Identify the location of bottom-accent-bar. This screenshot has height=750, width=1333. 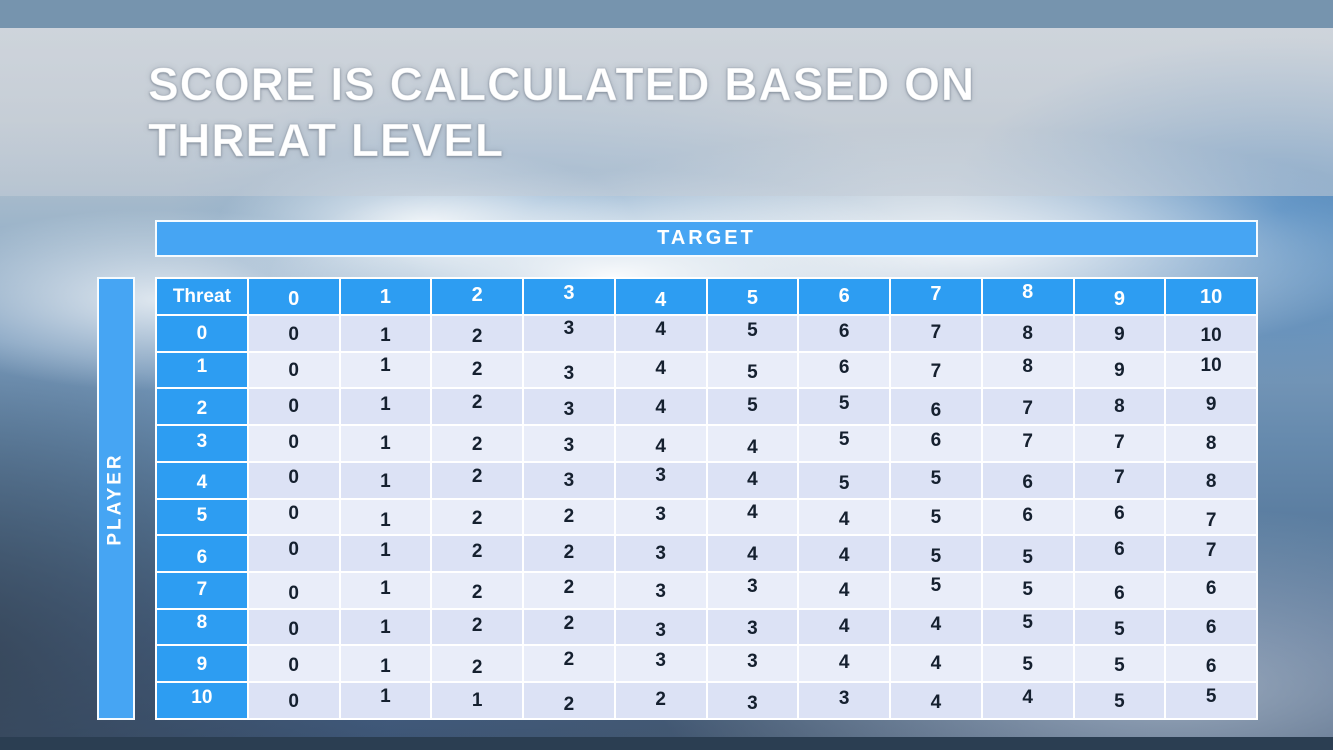
(666, 743).